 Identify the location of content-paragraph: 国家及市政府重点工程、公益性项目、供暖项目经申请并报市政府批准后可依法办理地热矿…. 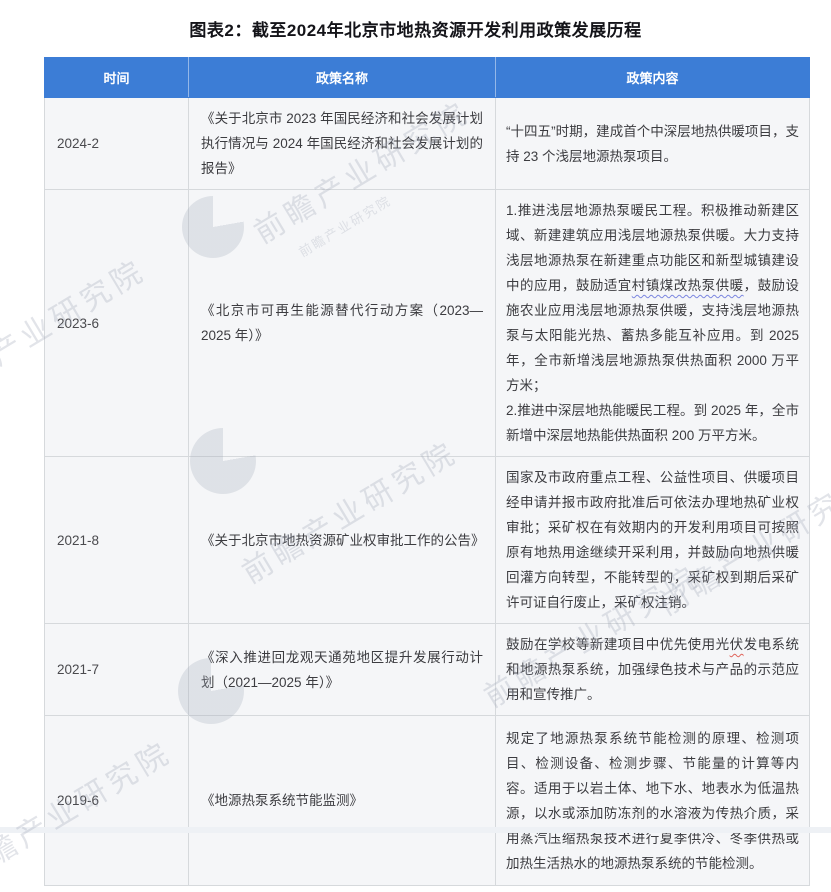
(652, 540).